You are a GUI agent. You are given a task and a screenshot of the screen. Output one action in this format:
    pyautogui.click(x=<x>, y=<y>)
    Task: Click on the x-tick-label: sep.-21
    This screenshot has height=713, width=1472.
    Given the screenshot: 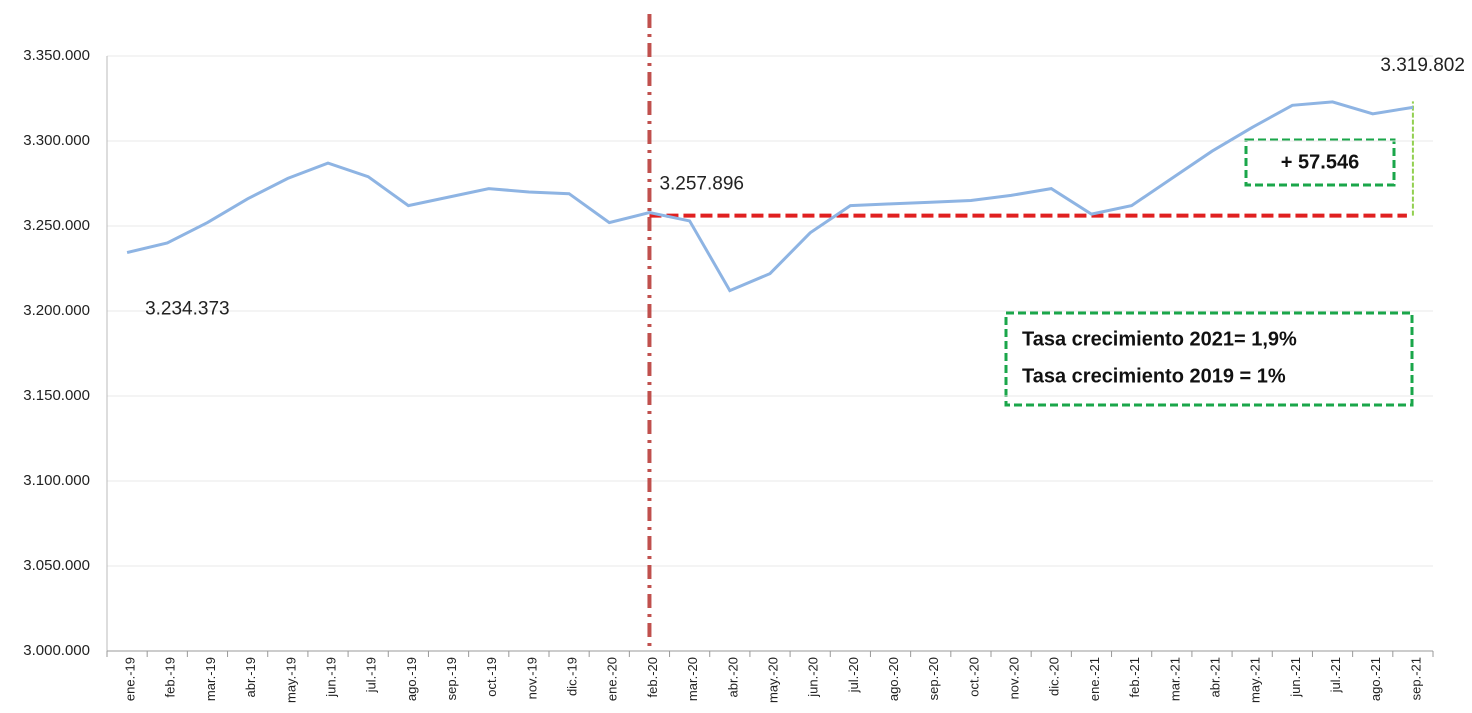 What is the action you would take?
    pyautogui.click(x=1415, y=678)
    